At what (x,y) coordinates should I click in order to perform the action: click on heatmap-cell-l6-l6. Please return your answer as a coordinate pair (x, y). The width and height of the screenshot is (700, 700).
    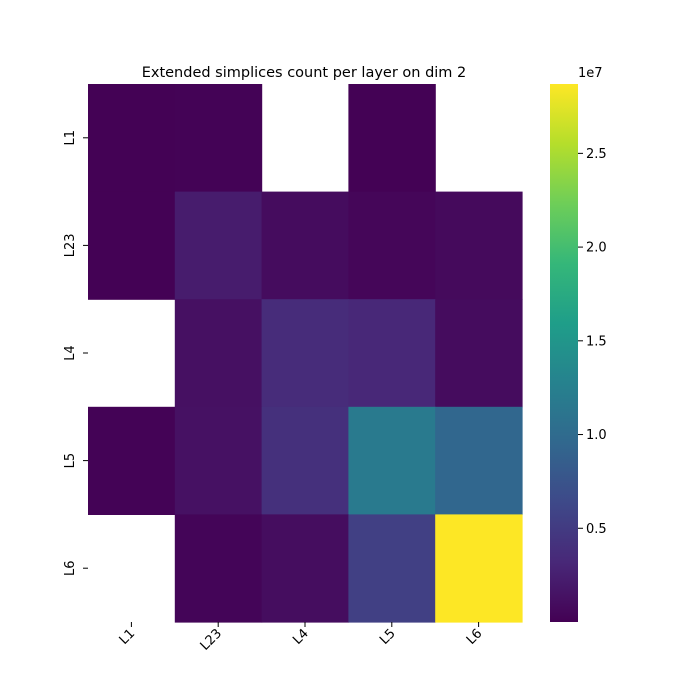
    Looking at the image, I should click on (479, 568).